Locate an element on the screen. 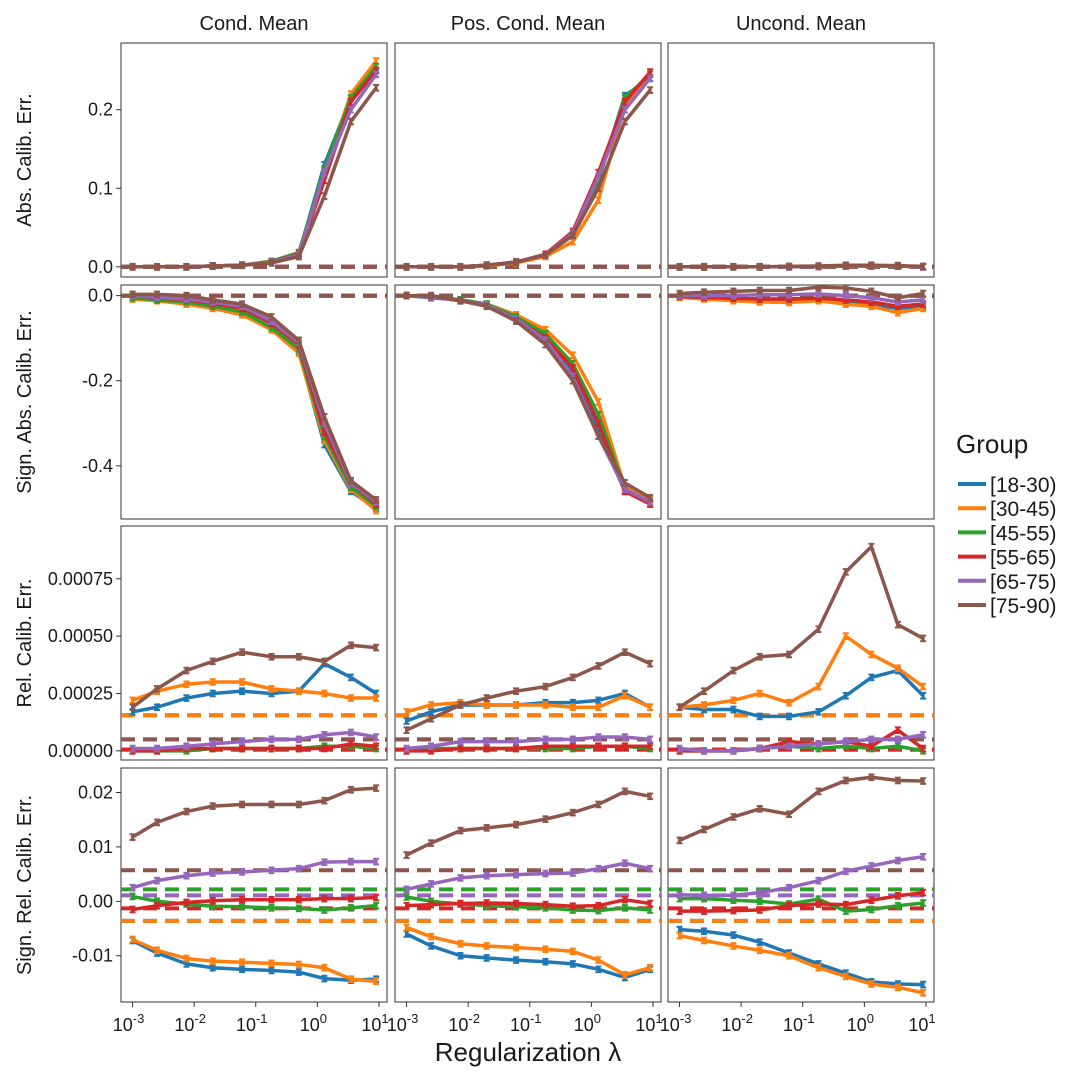  y-tick-label: 0.00 is located at coordinates (95, 901).